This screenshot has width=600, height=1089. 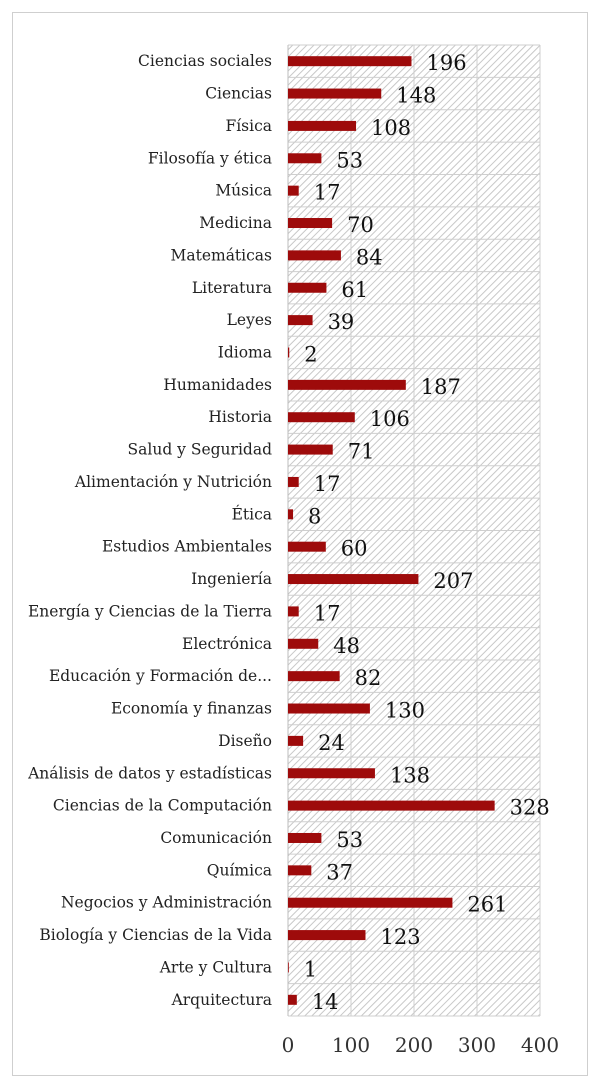 I want to click on category-label: Física, so click(x=248, y=126).